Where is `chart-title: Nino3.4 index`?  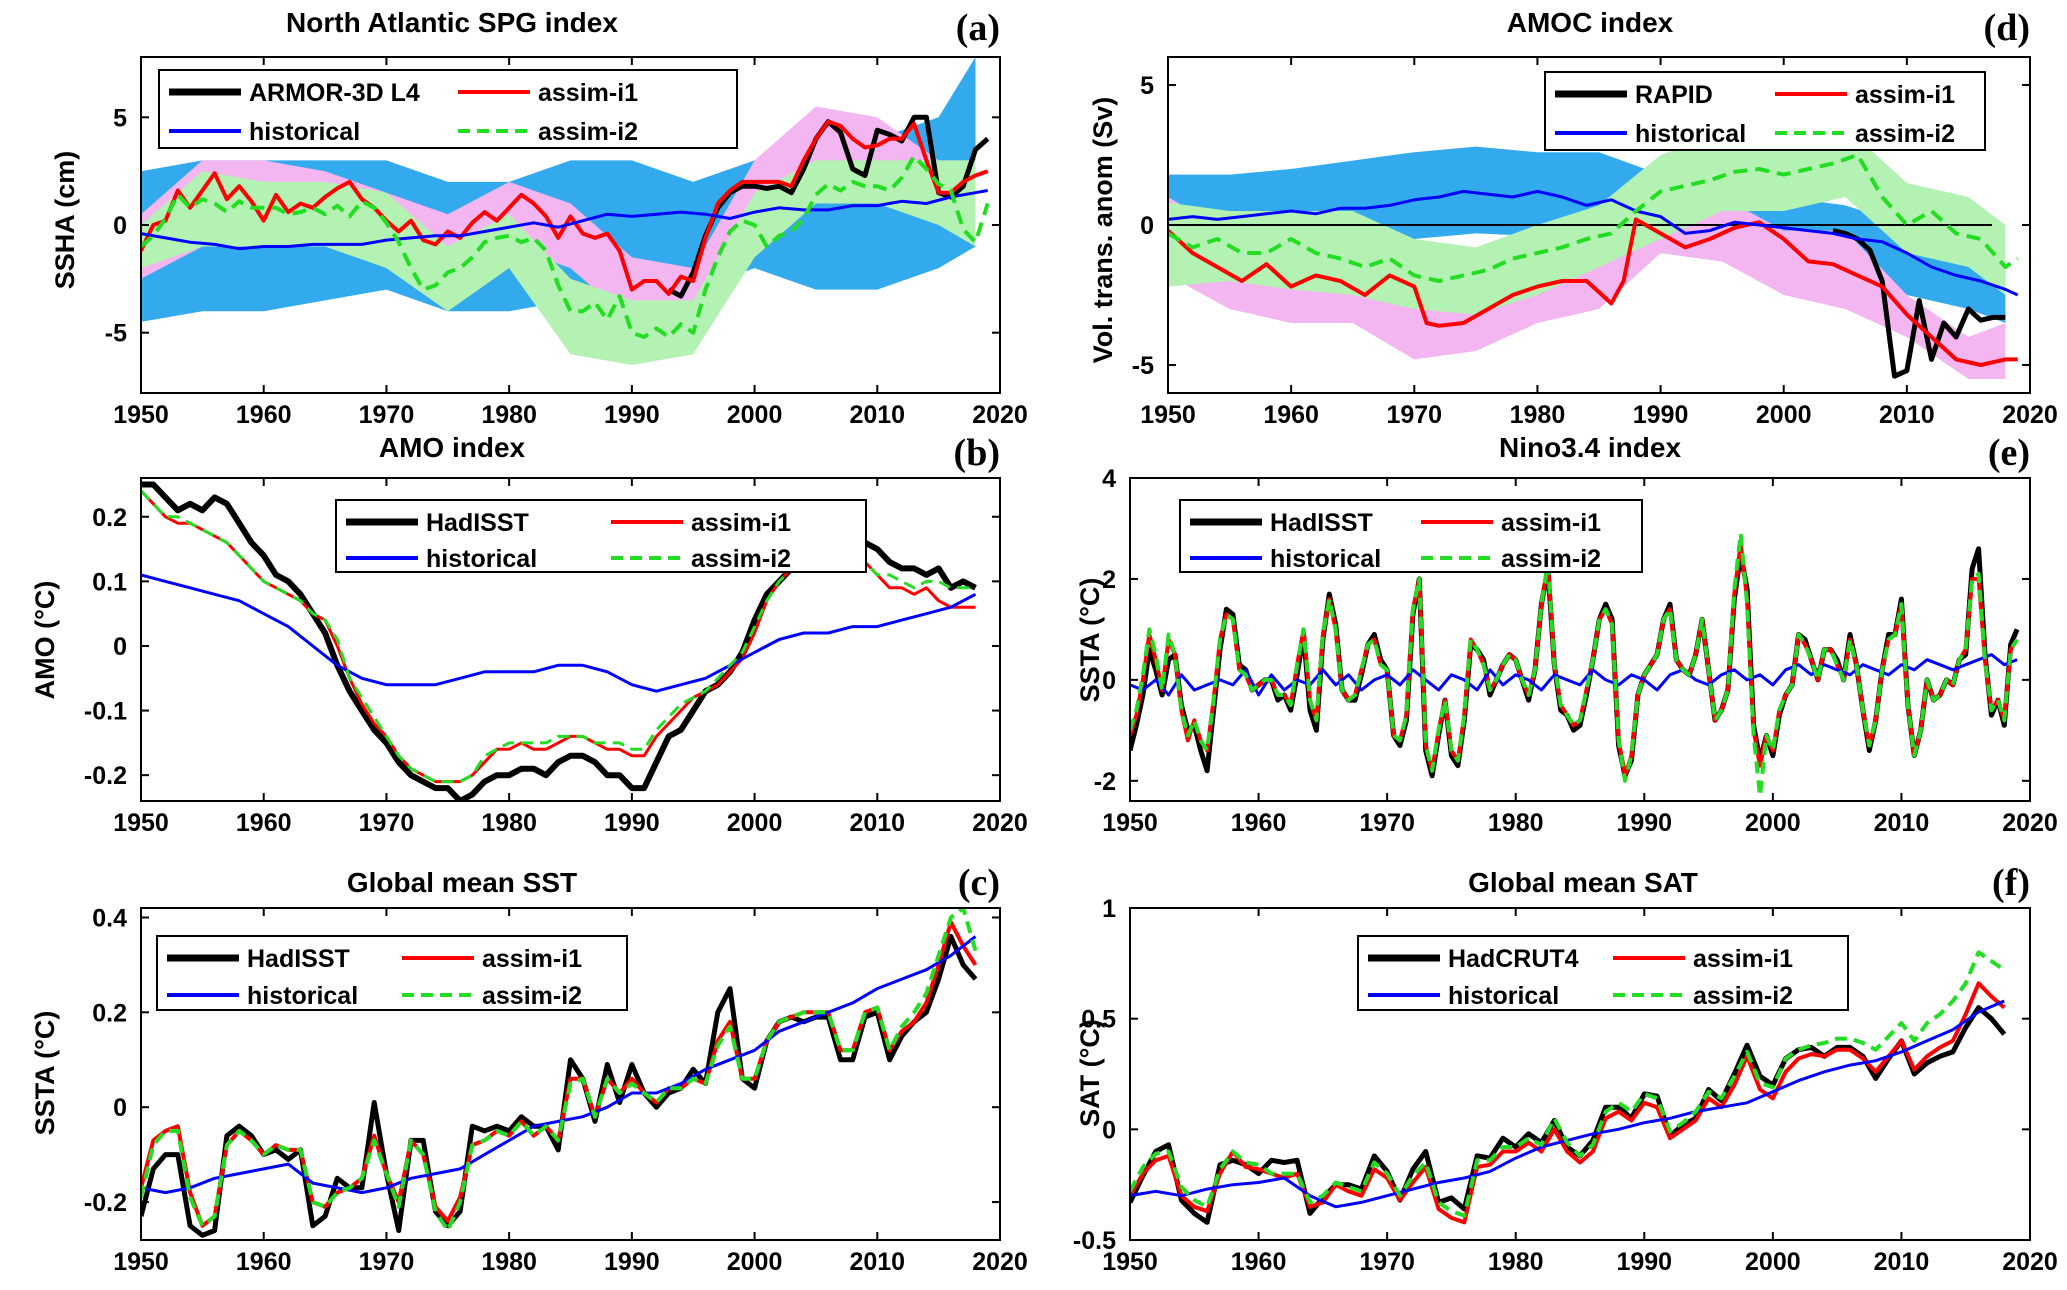 chart-title: Nino3.4 index is located at coordinates (1590, 447).